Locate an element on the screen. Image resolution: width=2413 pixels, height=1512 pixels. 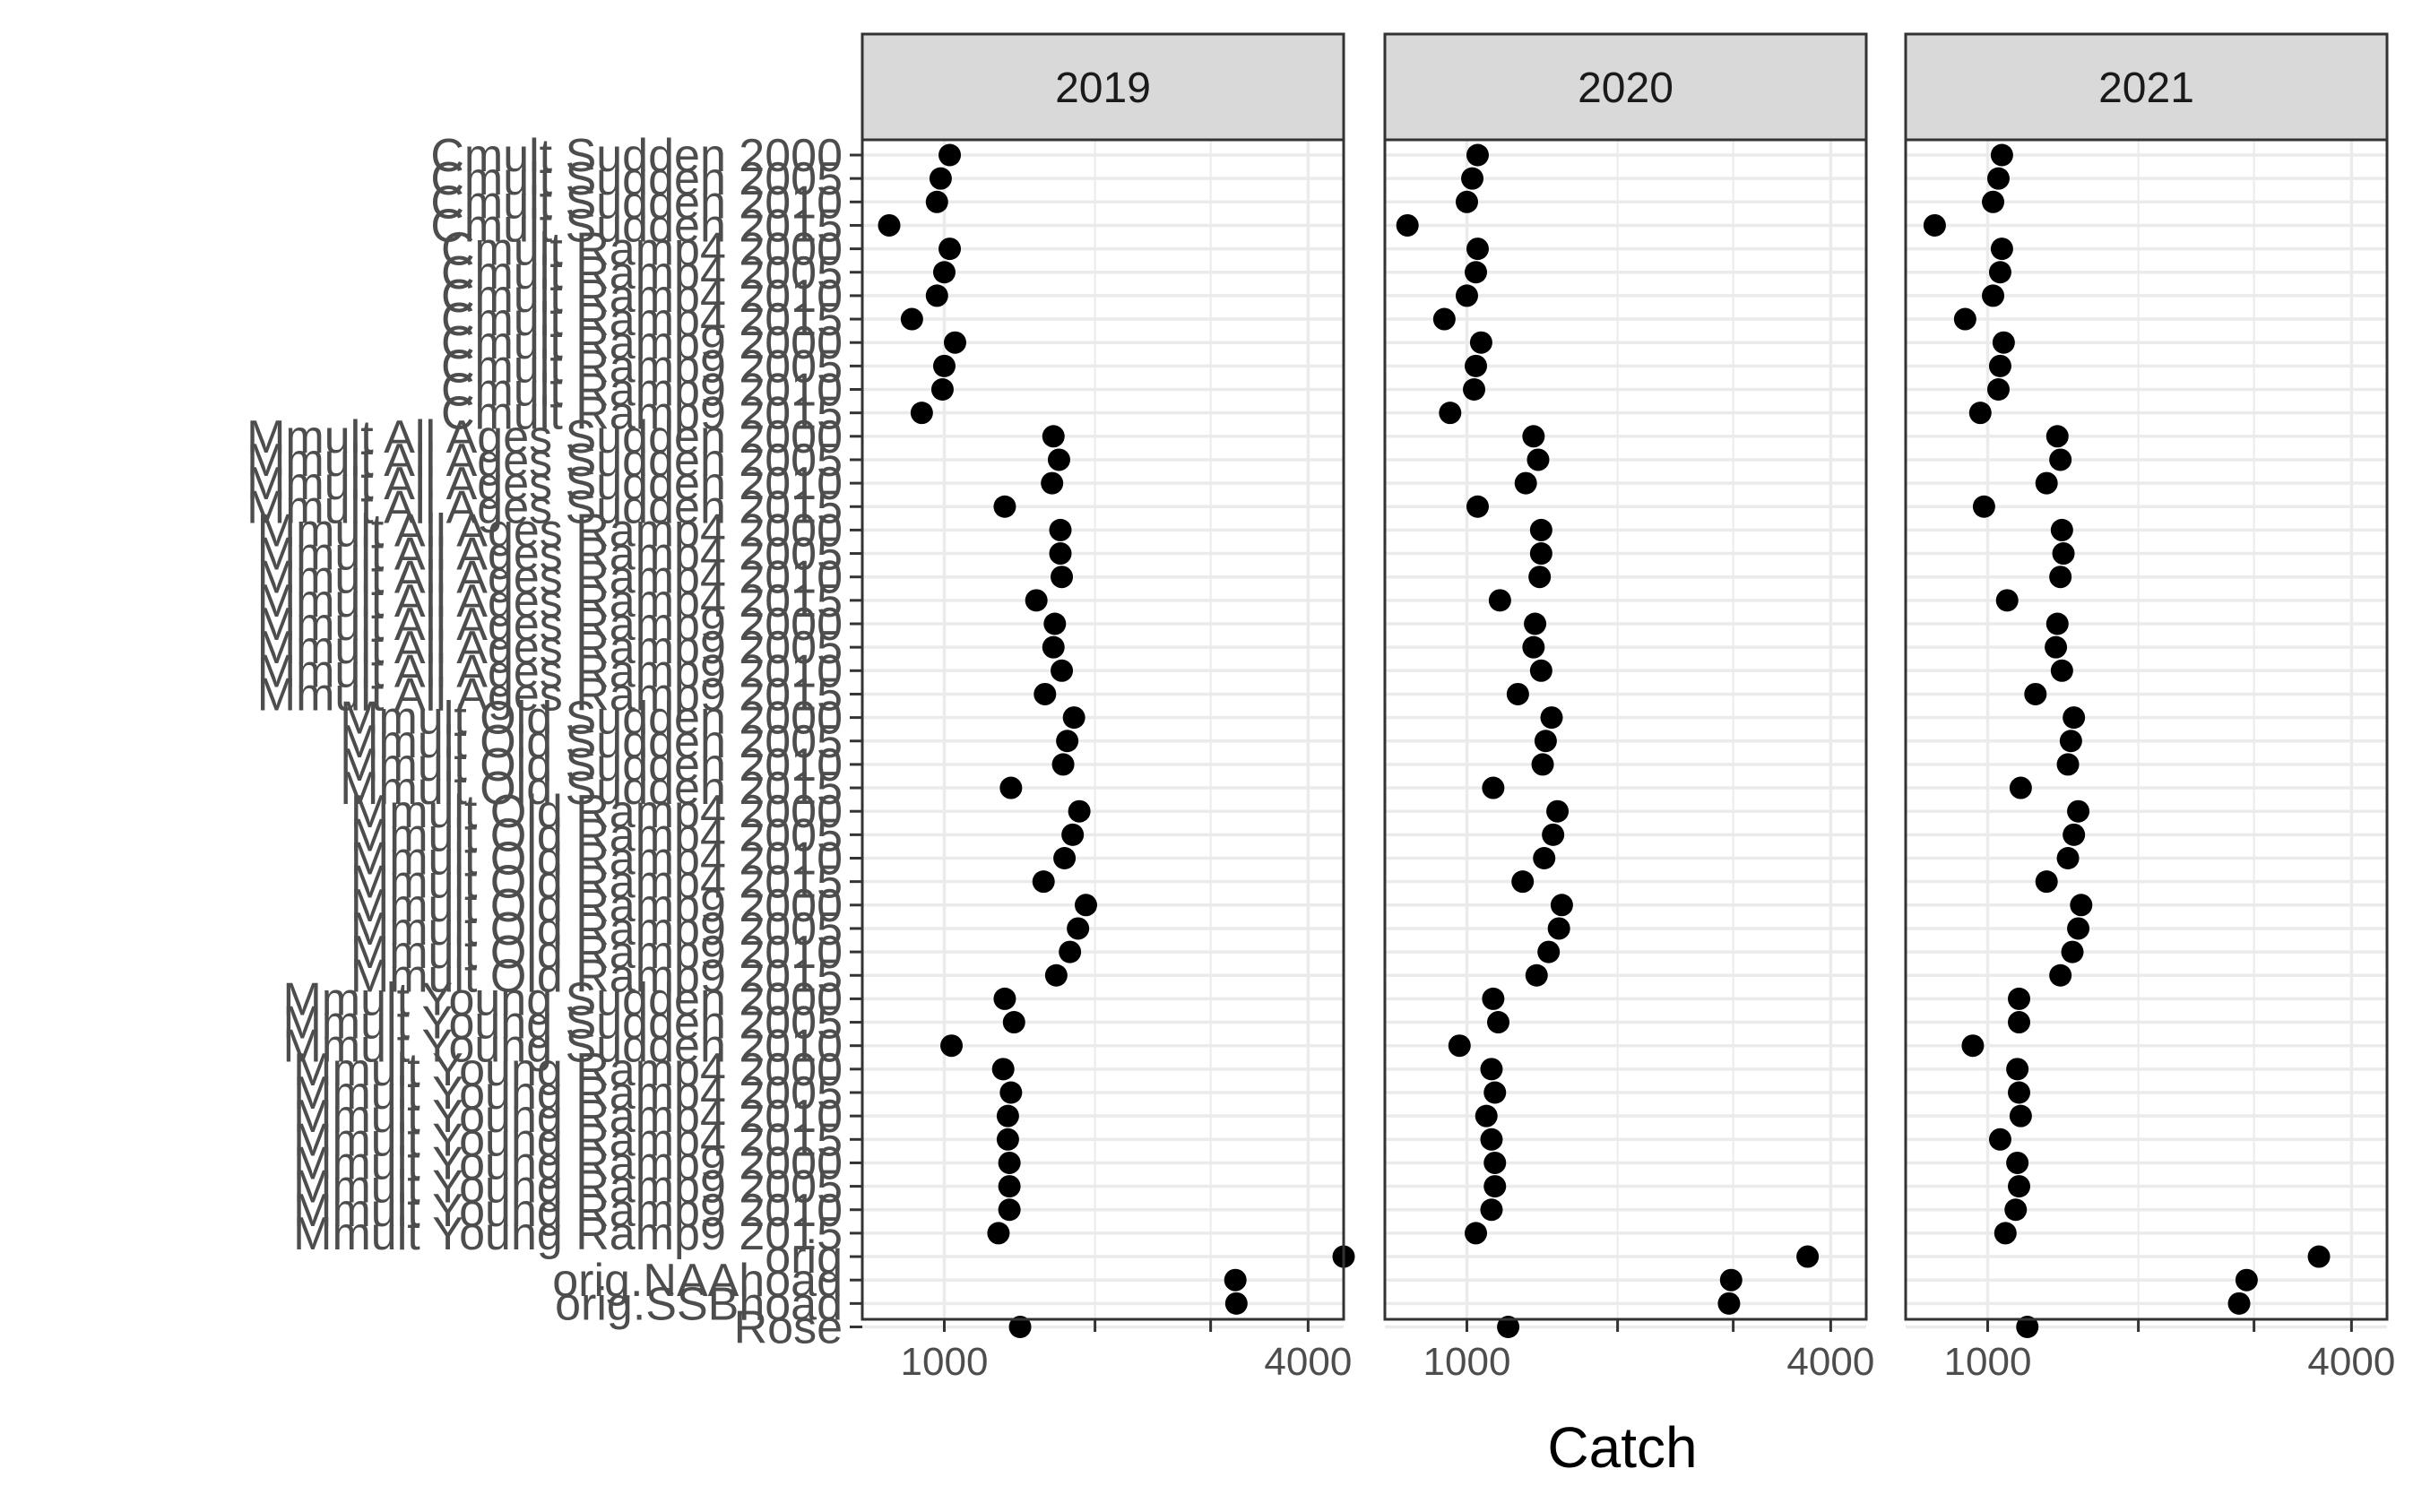
y-category-label: Mmult Old Ramp4 2000 is located at coordinates (596, 812).